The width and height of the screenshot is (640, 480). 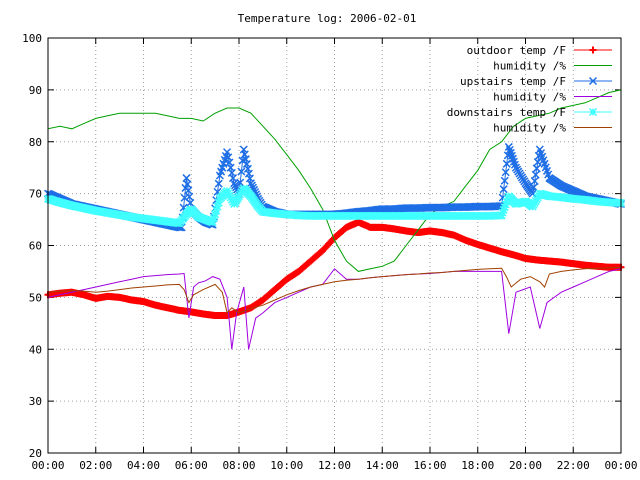 What do you see at coordinates (191, 465) in the screenshot?
I see `x-tick-label: 06:00` at bounding box center [191, 465].